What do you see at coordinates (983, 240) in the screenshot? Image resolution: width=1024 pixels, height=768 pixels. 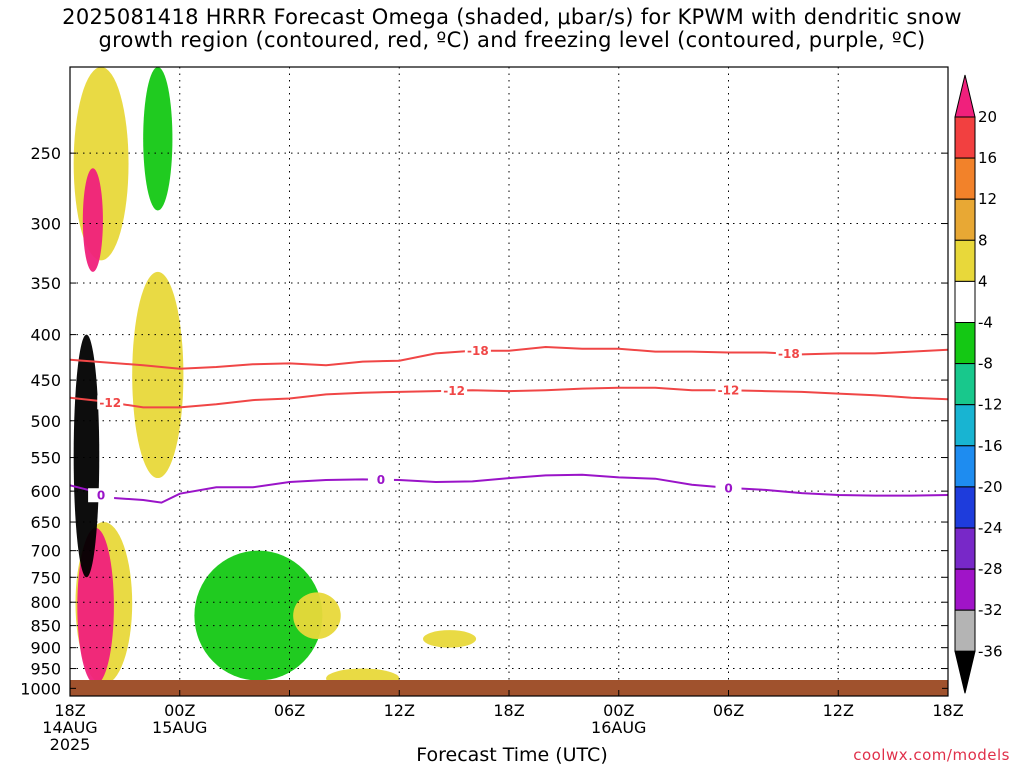 I see `colorbar-label: 8` at bounding box center [983, 240].